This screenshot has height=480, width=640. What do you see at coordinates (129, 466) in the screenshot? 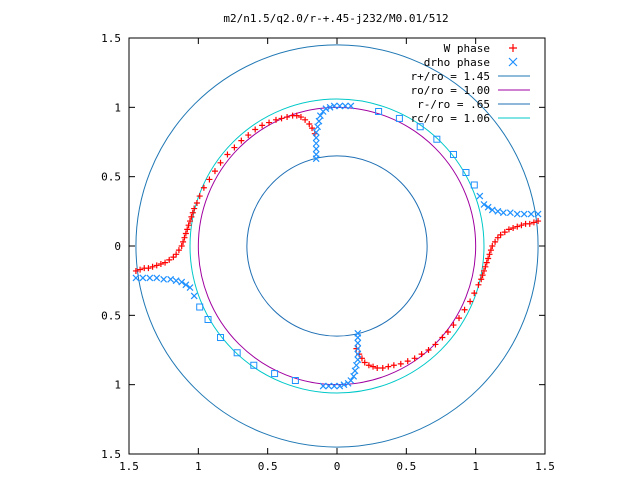
I see `x-tick-label: 1.5` at bounding box center [129, 466].